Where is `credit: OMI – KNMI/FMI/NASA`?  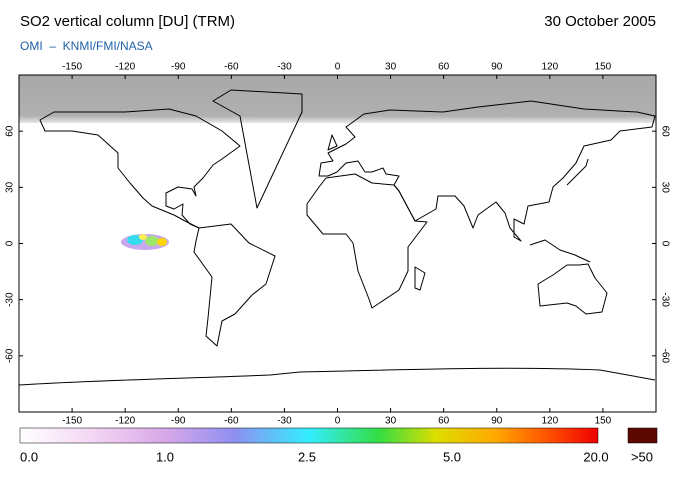
credit: OMI – KNMI/FMI/NASA is located at coordinates (86, 46).